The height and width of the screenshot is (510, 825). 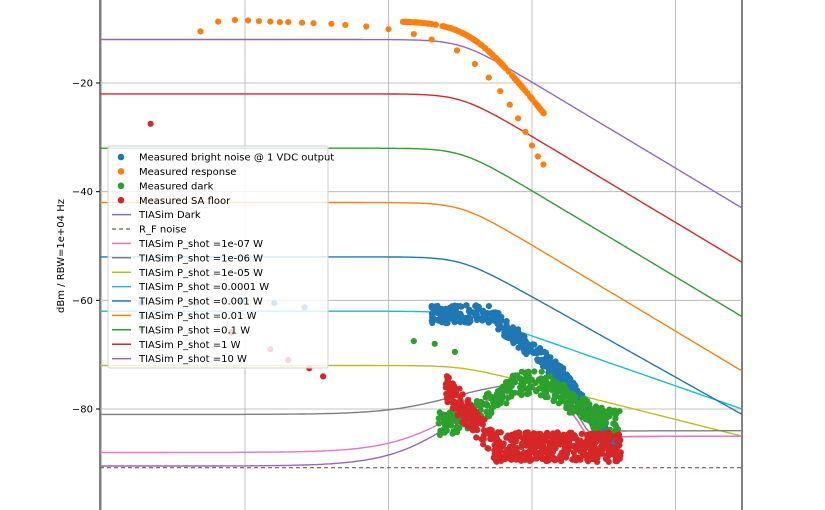 I want to click on legend-label: Measured SA floor, so click(x=185, y=201).